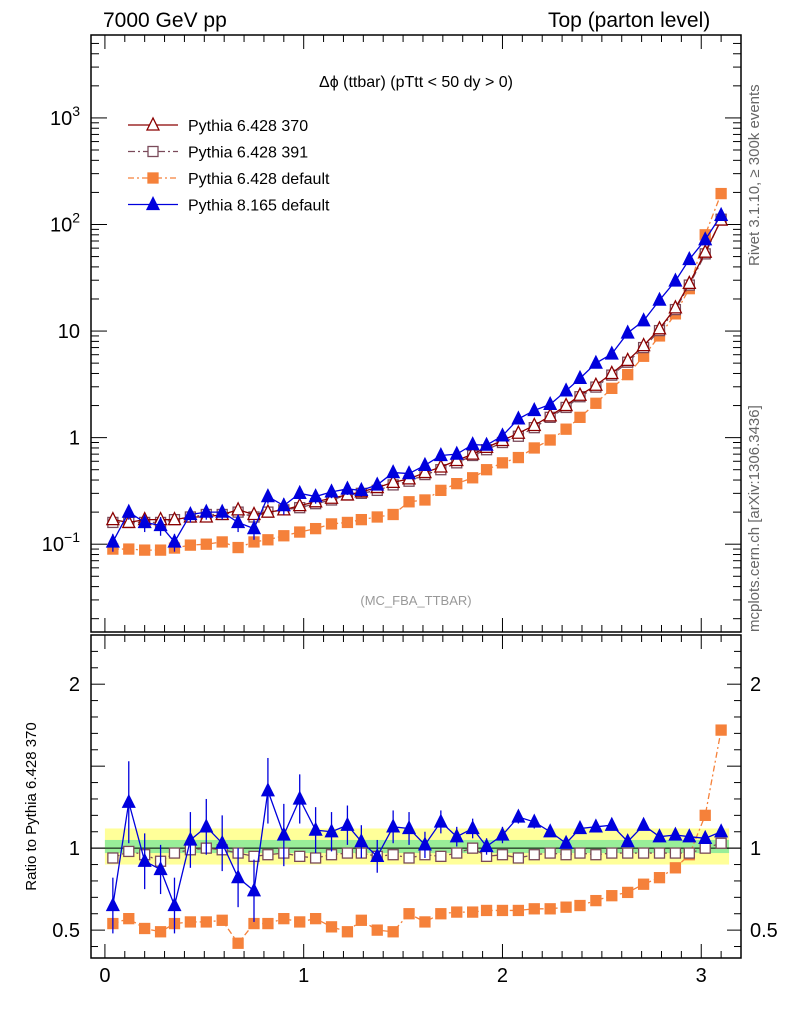 Image resolution: width=786 pixels, height=1024 pixels. I want to click on ratio-line, so click(417, 849).